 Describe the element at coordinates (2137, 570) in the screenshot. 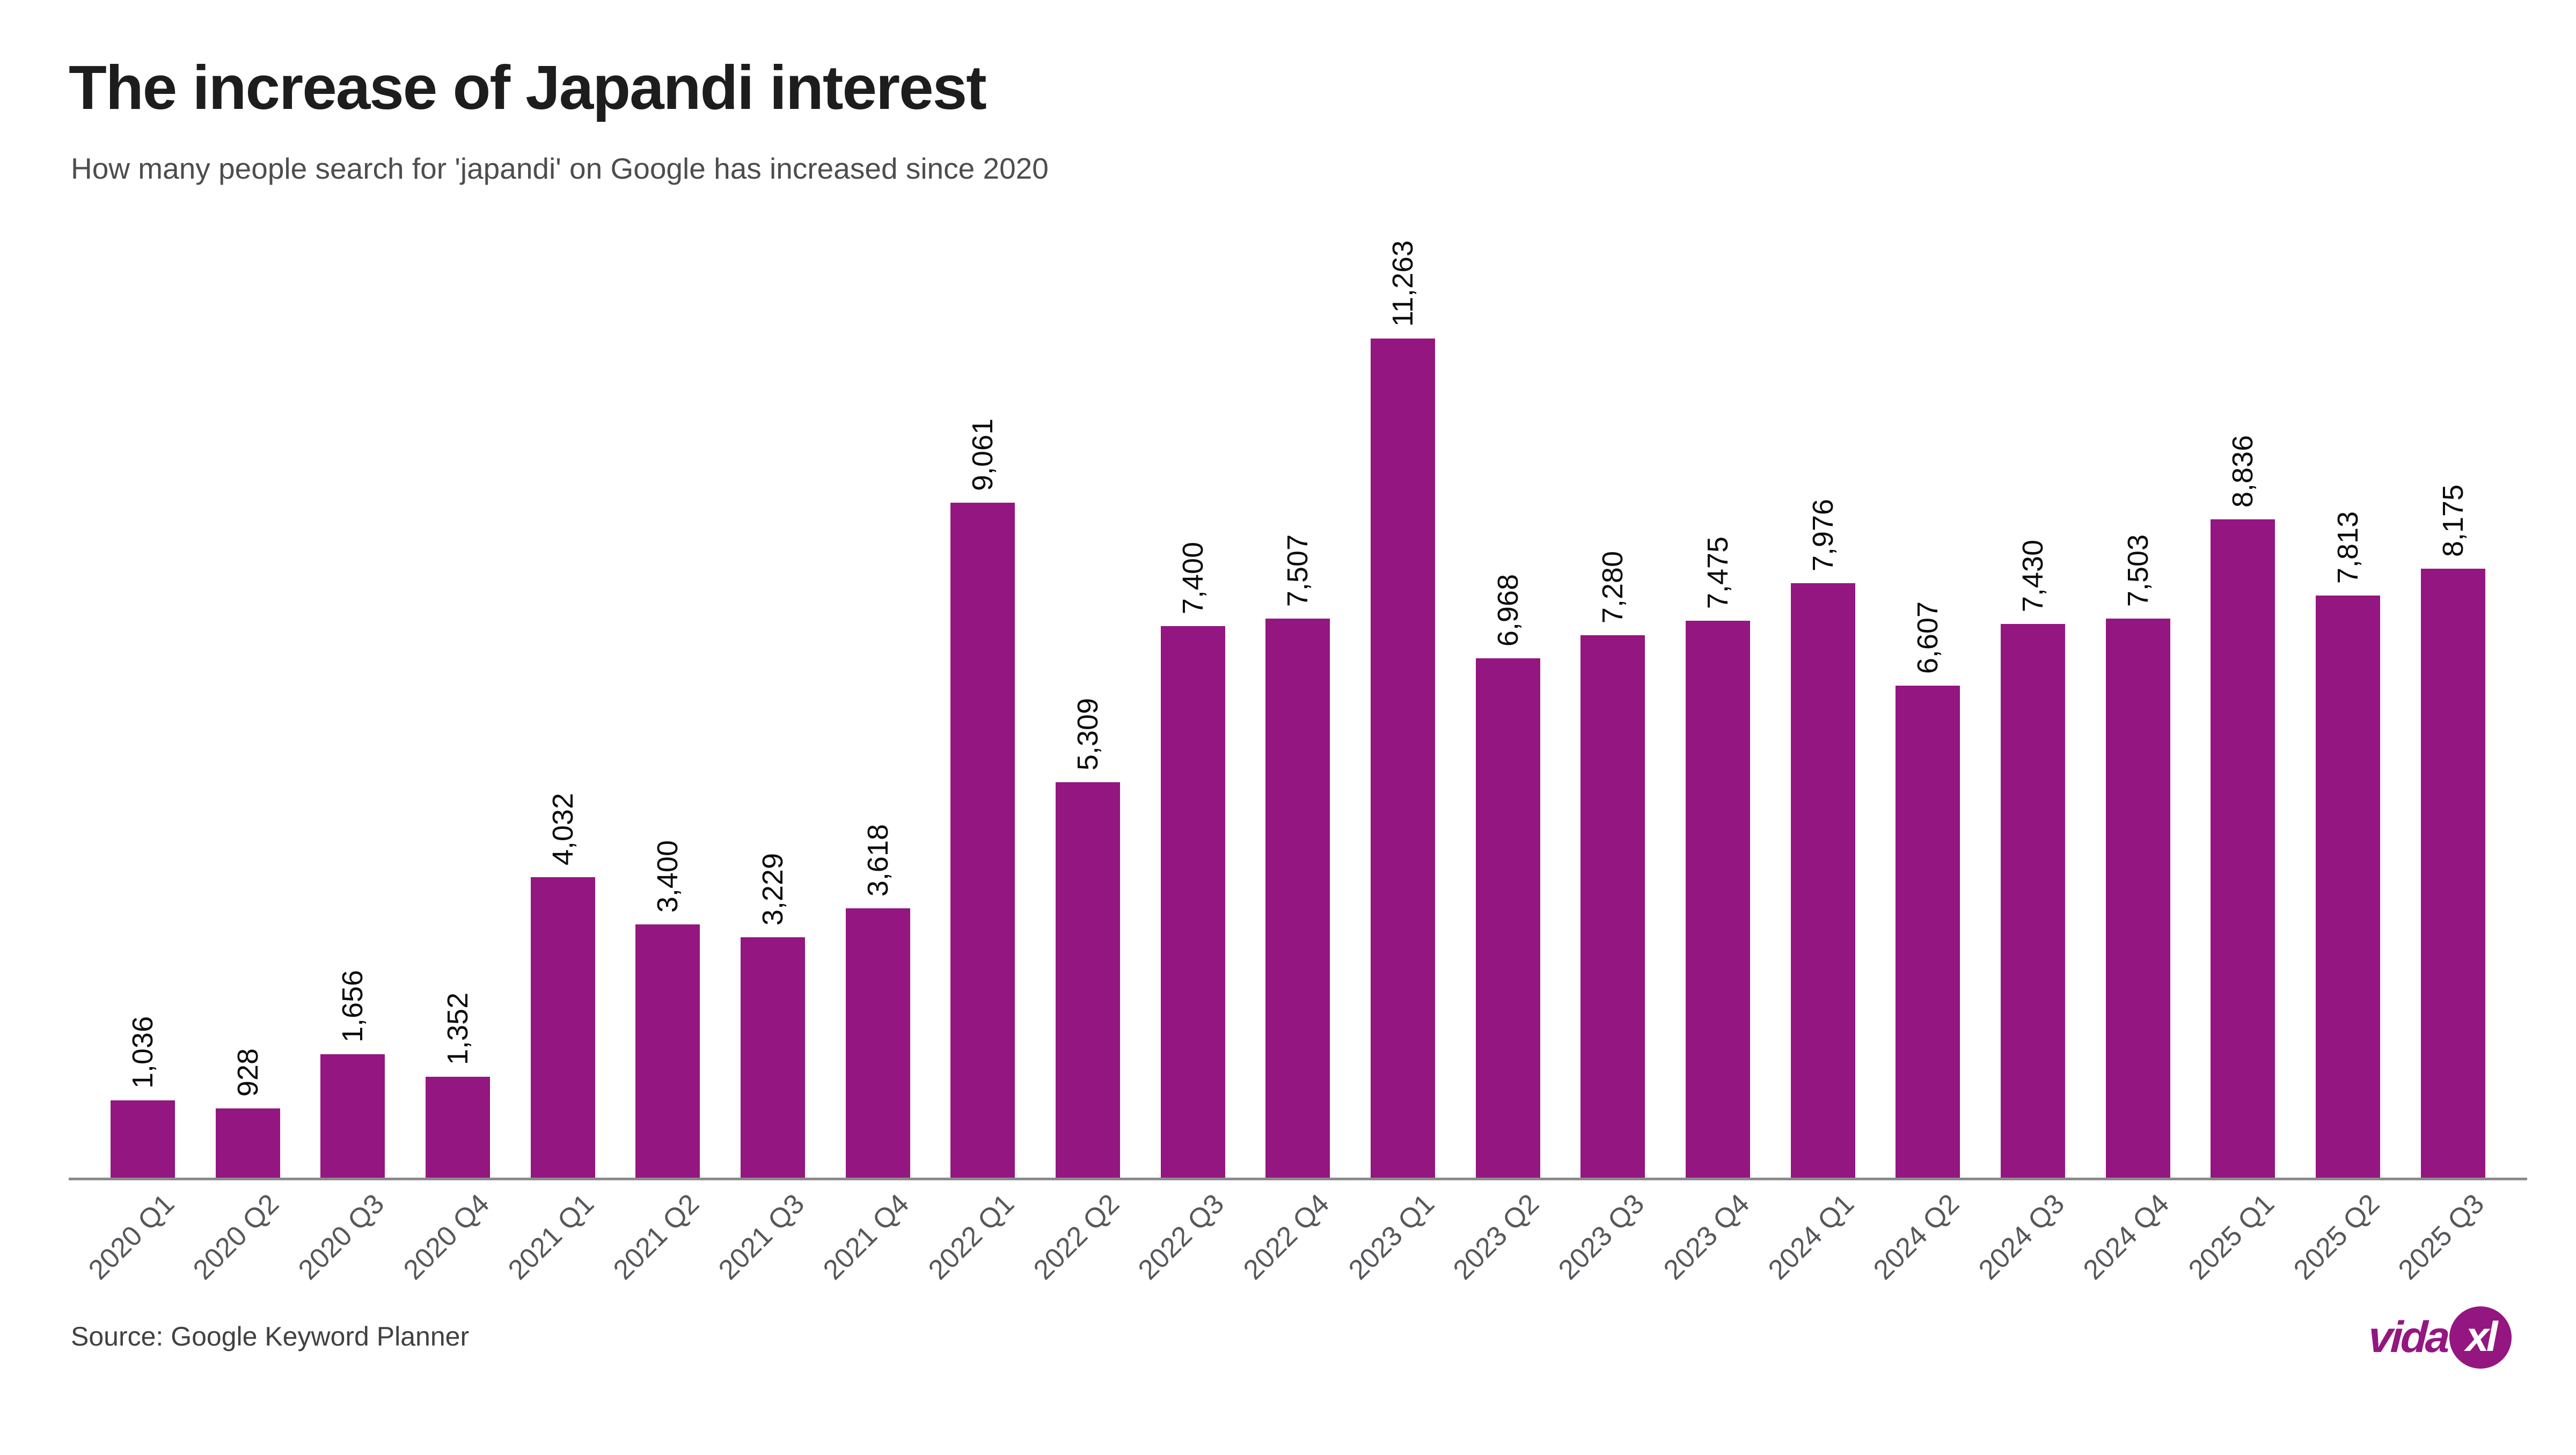

I see `bar-value-label: 7,503` at that location.